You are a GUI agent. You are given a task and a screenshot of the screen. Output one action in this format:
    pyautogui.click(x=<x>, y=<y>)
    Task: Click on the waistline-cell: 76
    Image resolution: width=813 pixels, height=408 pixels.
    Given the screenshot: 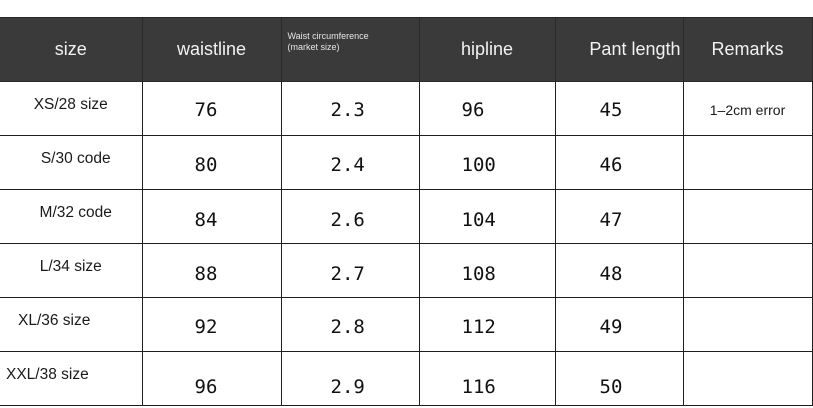 What is the action you would take?
    pyautogui.click(x=211, y=108)
    